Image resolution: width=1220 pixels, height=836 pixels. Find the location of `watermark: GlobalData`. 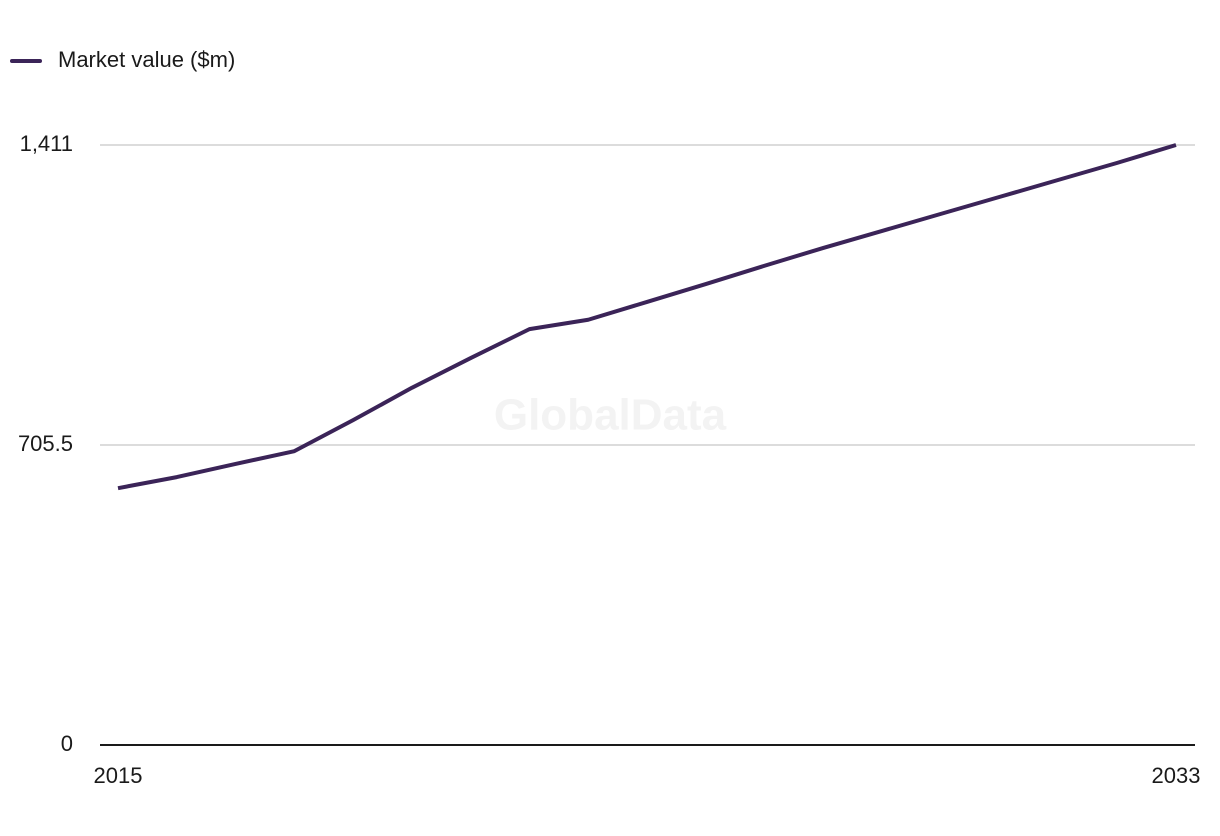

watermark: GlobalData is located at coordinates (610, 415).